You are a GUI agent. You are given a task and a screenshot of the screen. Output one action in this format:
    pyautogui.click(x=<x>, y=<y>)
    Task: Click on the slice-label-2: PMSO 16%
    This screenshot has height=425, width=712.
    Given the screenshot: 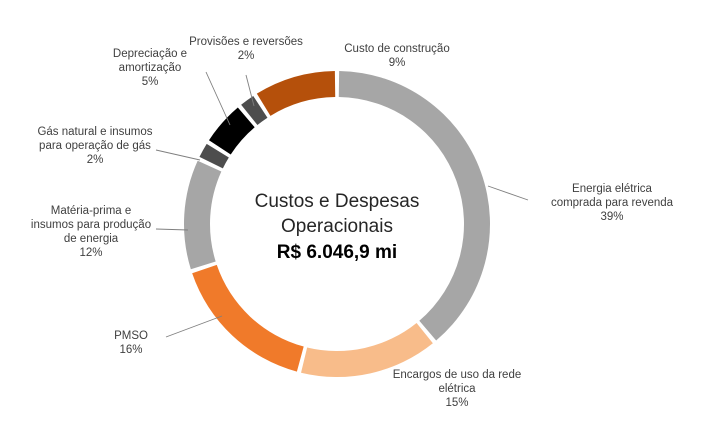 What is the action you would take?
    pyautogui.click(x=131, y=343)
    